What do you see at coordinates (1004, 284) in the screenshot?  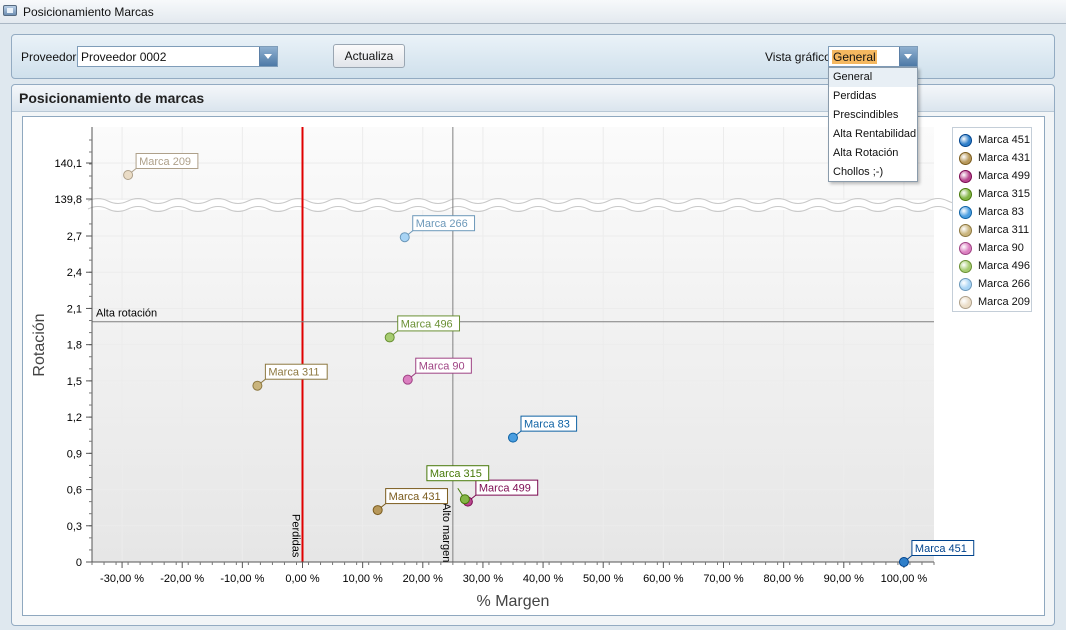 I see `legend-label: Marca 266` at bounding box center [1004, 284].